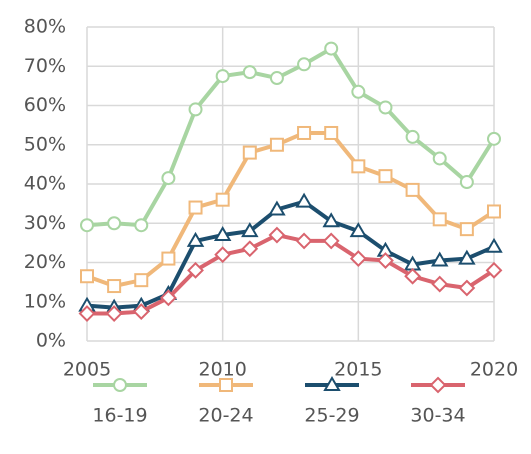 The width and height of the screenshot is (531, 454). What do you see at coordinates (119, 416) in the screenshot?
I see `legend-label: 16-19` at bounding box center [119, 416].